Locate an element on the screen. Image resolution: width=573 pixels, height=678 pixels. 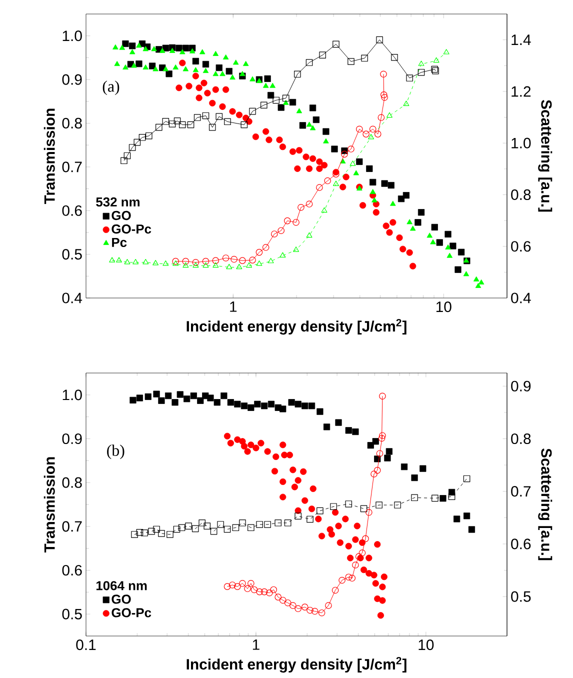
y2-tick-label: 1.4 is located at coordinates (521, 39).